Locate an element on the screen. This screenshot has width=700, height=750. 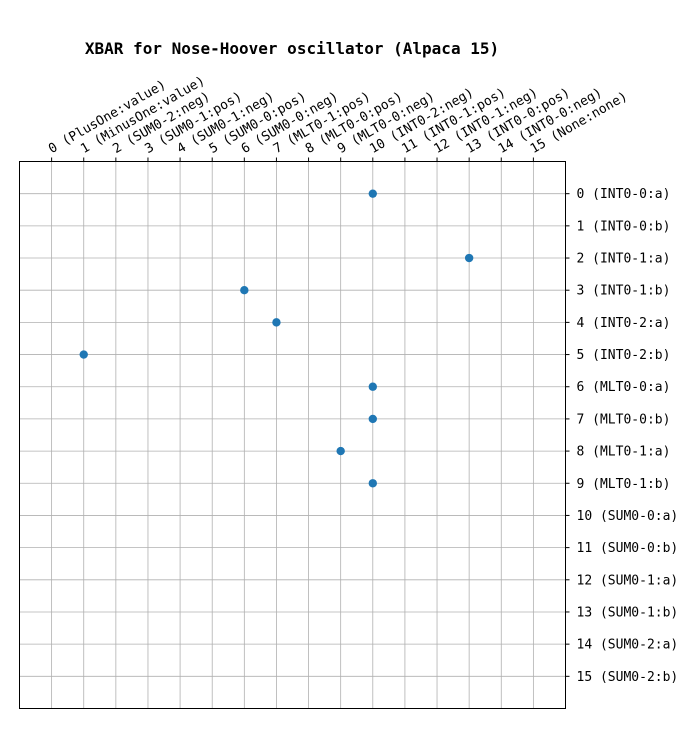
y-tick-label: 9 (MLT0-1:b) is located at coordinates (624, 484).